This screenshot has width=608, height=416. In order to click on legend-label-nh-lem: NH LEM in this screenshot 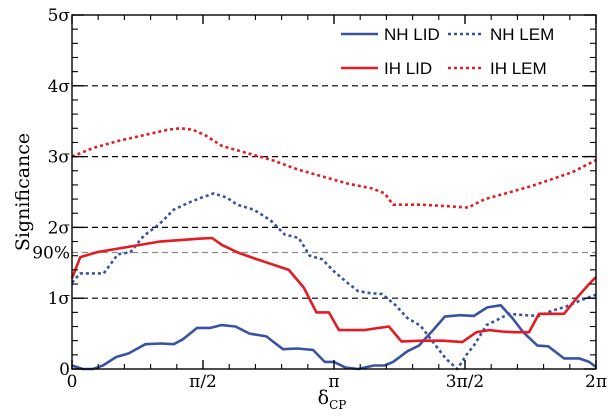, I will do `click(522, 34)`.